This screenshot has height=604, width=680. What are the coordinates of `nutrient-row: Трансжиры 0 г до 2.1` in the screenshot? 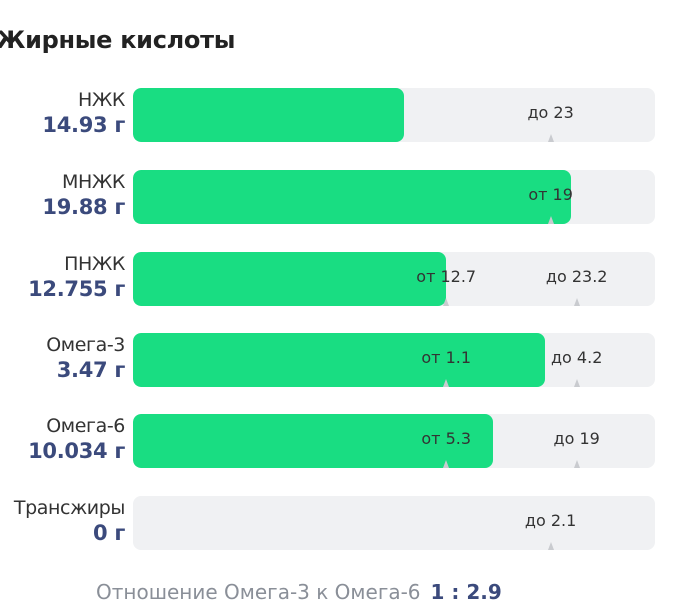 It's located at (340, 523).